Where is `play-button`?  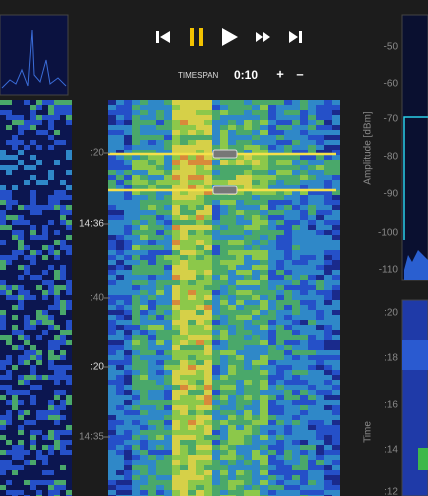 play-button is located at coordinates (230, 37).